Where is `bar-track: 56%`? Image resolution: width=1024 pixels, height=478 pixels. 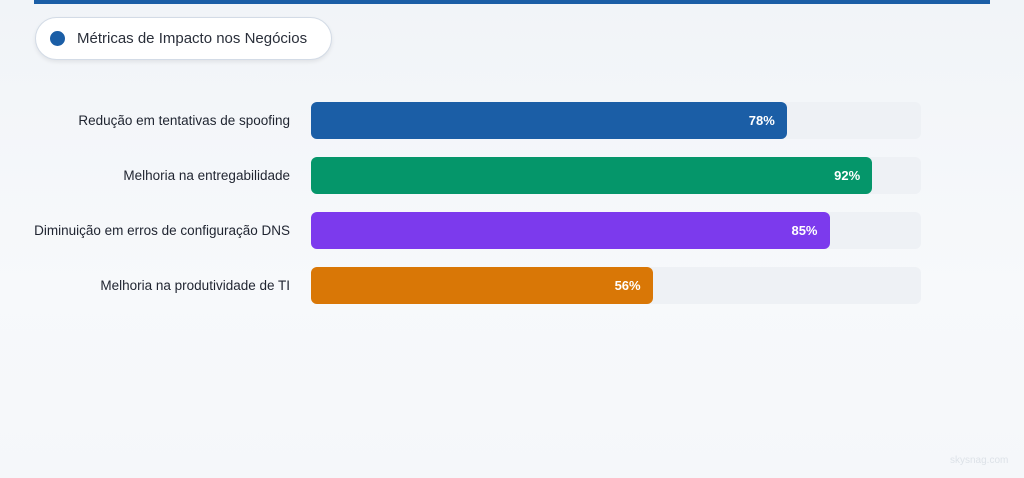 bar-track: 56% is located at coordinates (616, 285).